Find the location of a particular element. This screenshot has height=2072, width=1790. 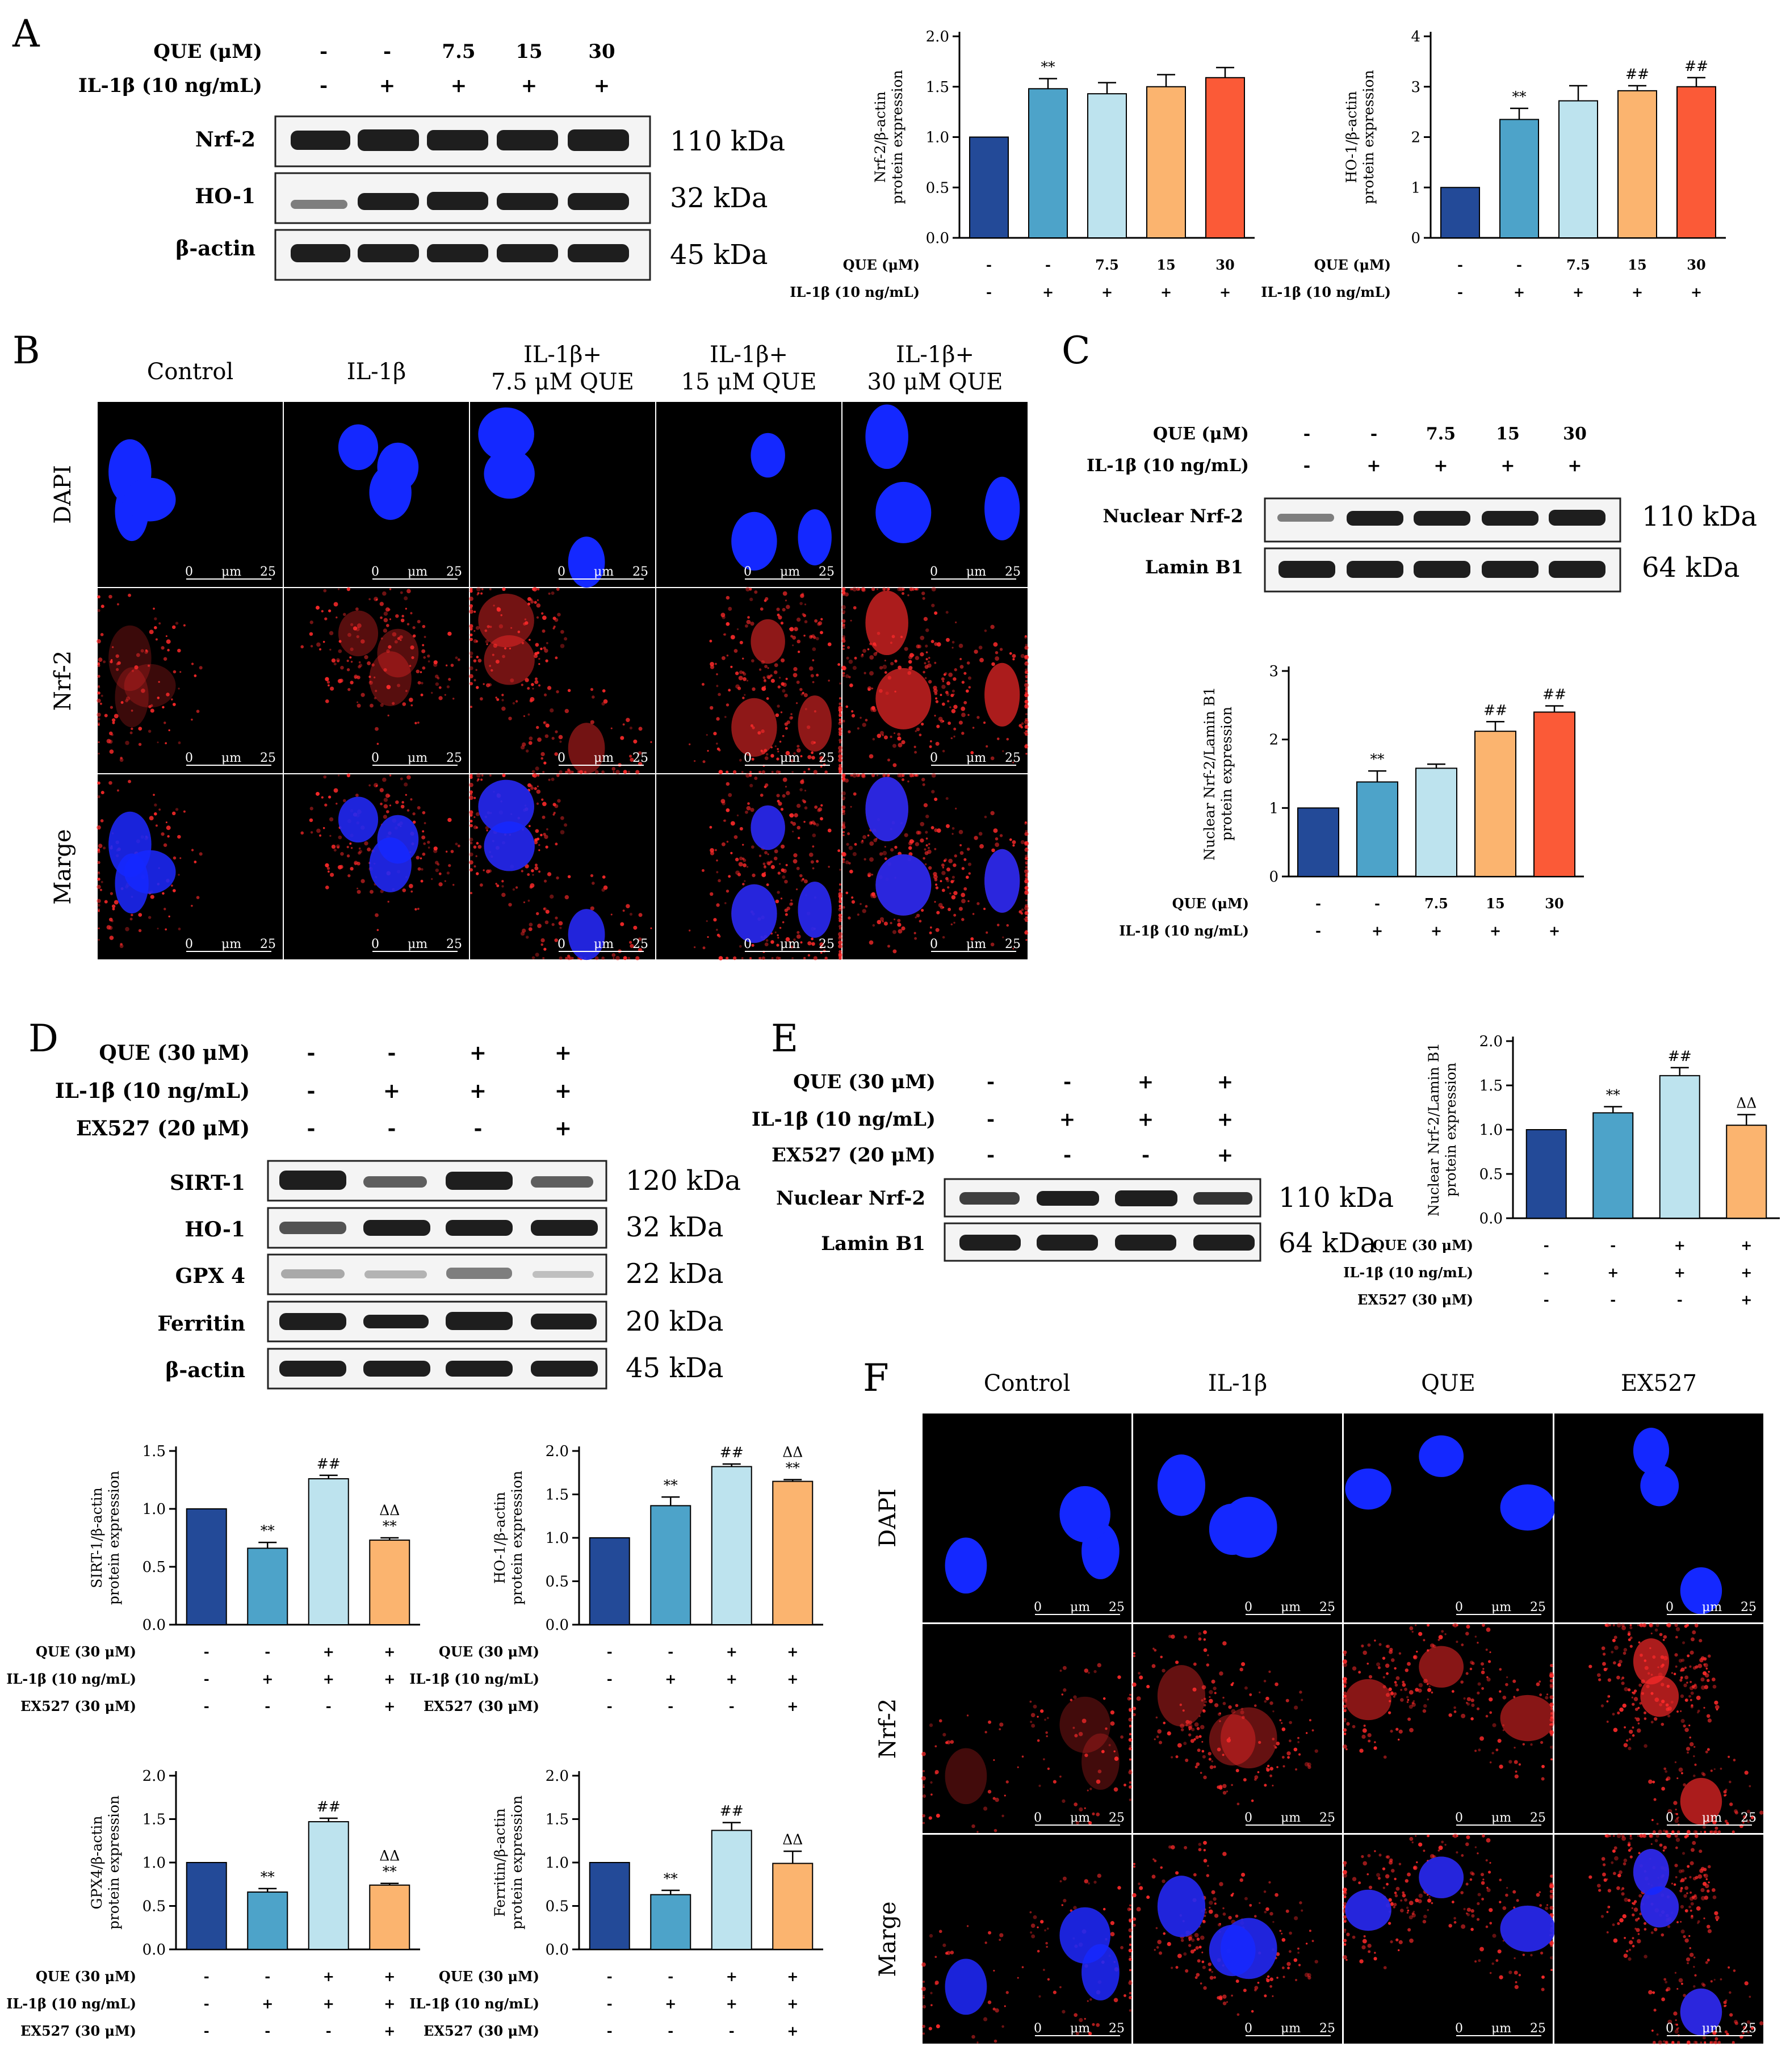

condition-value: - is located at coordinates (1546, 1272).